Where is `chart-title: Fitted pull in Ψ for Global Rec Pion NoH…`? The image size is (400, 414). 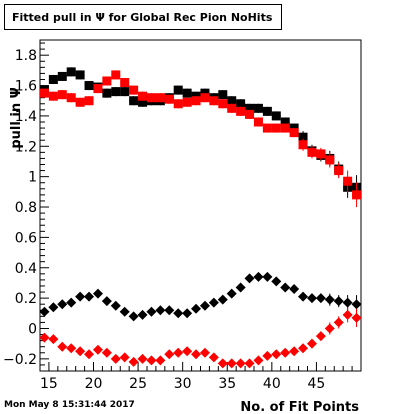 chart-title: Fitted pull in Ψ for Global Rec Pion NoH… is located at coordinates (142, 17).